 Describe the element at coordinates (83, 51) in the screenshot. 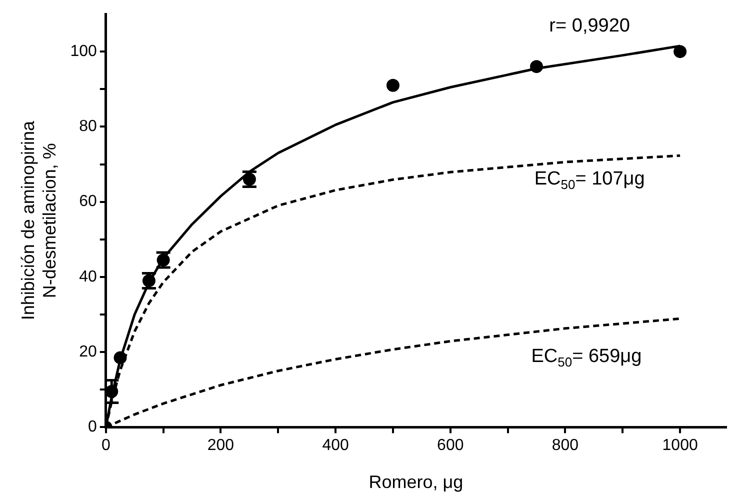

I see `y-tick-label: 100` at that location.